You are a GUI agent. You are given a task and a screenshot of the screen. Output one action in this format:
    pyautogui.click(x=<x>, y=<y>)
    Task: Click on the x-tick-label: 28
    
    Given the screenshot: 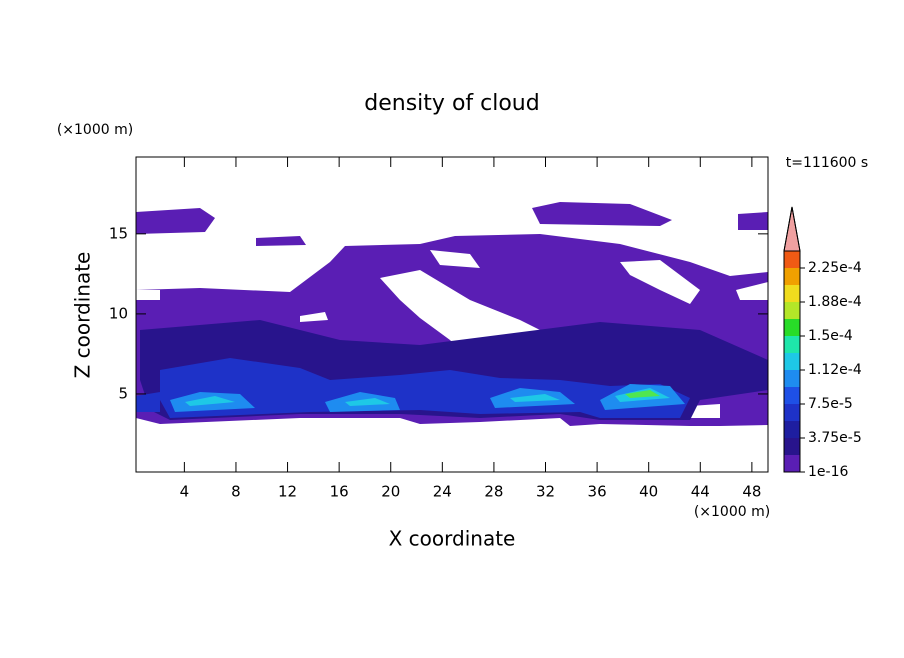 What is the action you would take?
    pyautogui.click(x=493, y=492)
    